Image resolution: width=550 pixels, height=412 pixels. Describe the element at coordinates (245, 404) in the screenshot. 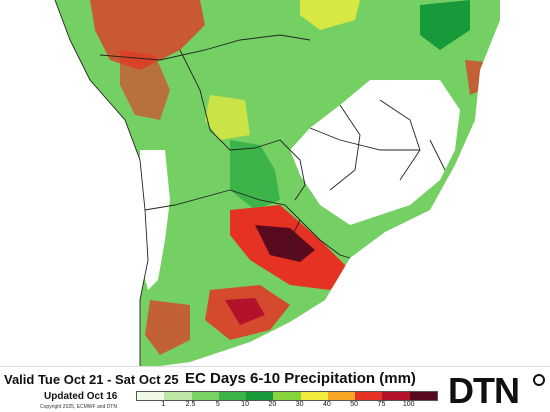

I see `colorbar-tick-label: 10` at that location.